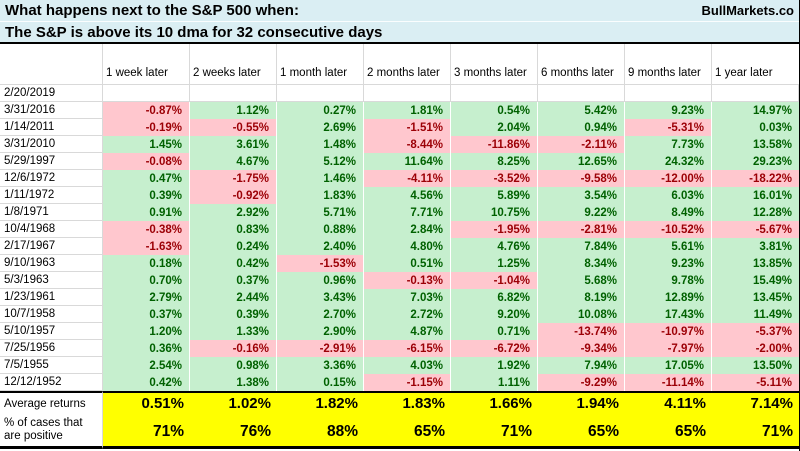 This screenshot has width=800, height=451. What do you see at coordinates (407, 263) in the screenshot?
I see `return-cell: 0.51%` at bounding box center [407, 263].